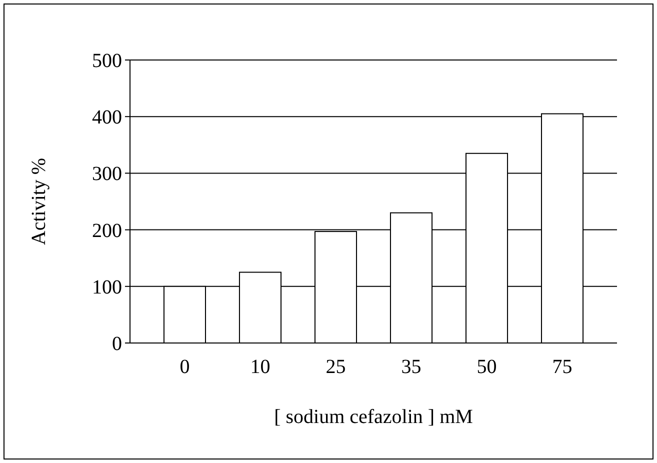  I want to click on x-tick-label: 0, so click(185, 367).